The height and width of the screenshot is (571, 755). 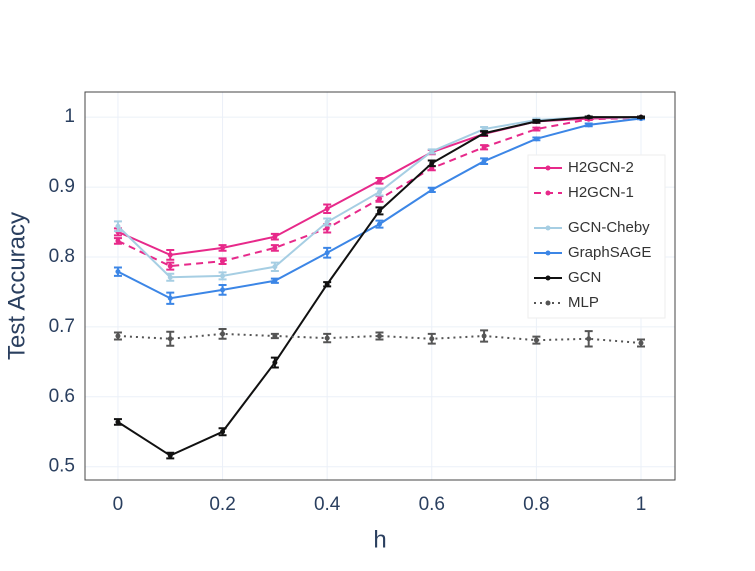 I want to click on y-tick-label: 1, so click(x=69, y=116).